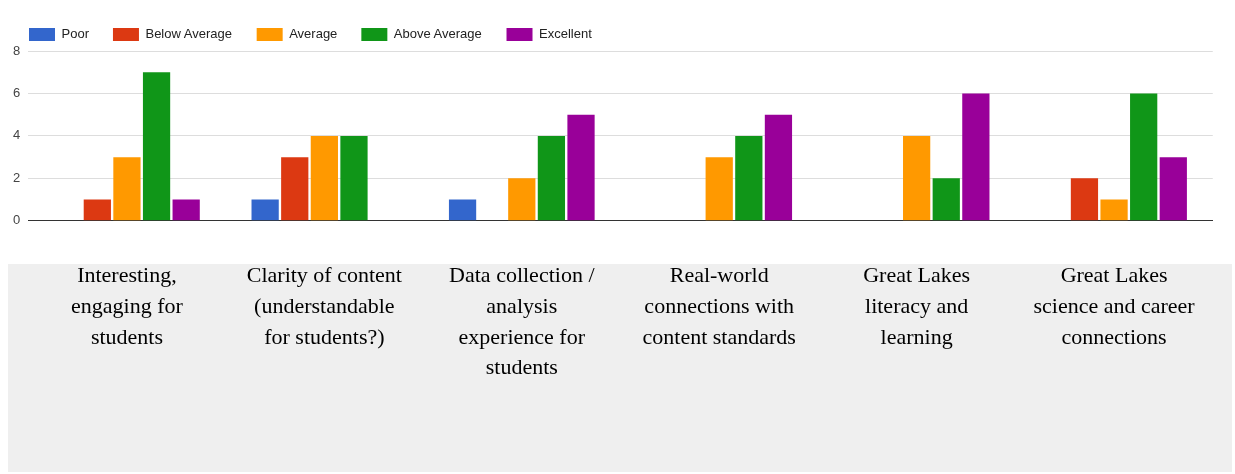 Image resolution: width=1235 pixels, height=474 pixels. What do you see at coordinates (17, 135) in the screenshot?
I see `y-tick-label: 4` at bounding box center [17, 135].